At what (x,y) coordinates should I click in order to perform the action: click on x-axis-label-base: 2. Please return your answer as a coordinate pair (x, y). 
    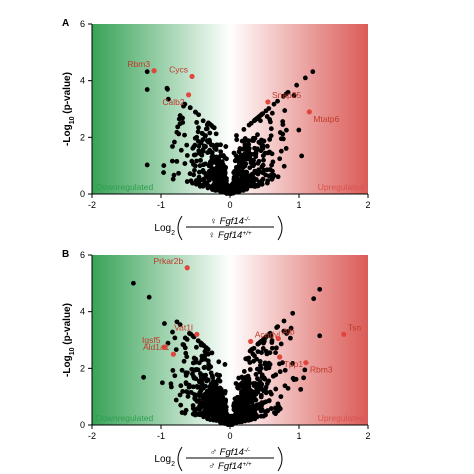
    Looking at the image, I should click on (173, 233).